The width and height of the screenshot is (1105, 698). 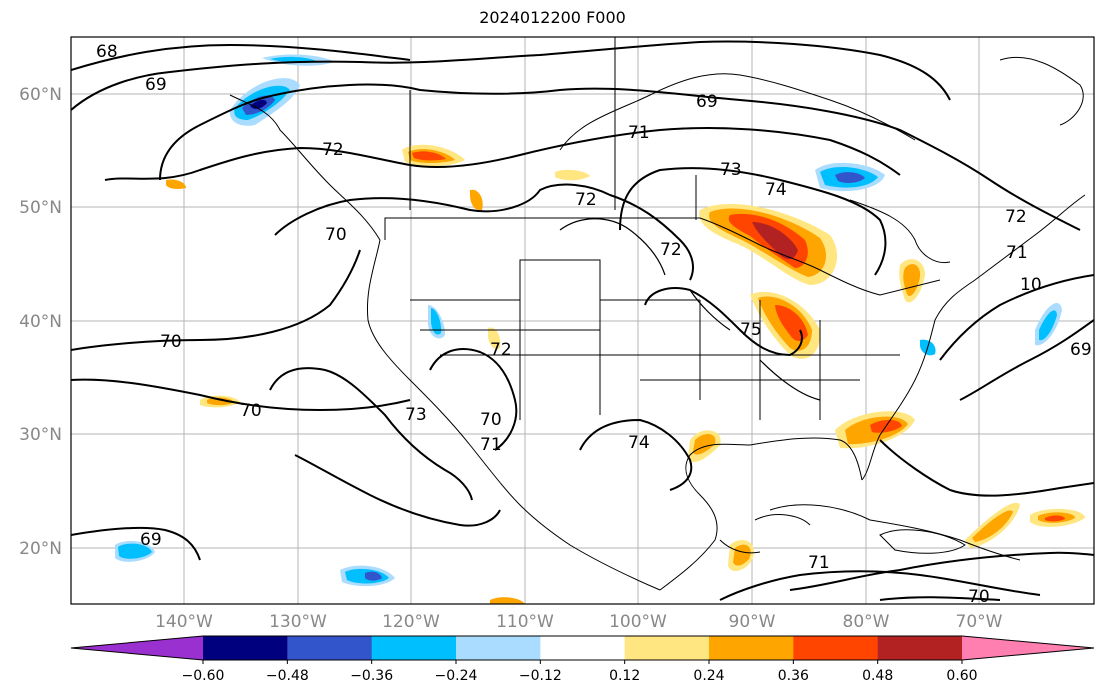 What do you see at coordinates (371, 676) in the screenshot?
I see `colorbar-tick-label: −0.36` at bounding box center [371, 676].